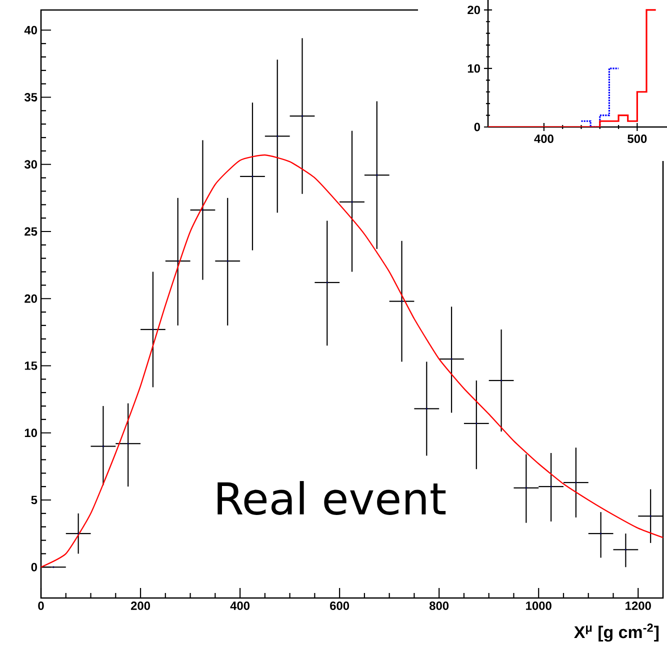 This screenshot has width=667, height=666. Describe the element at coordinates (31, 231) in the screenshot. I see `y-tick-label: 25` at that location.